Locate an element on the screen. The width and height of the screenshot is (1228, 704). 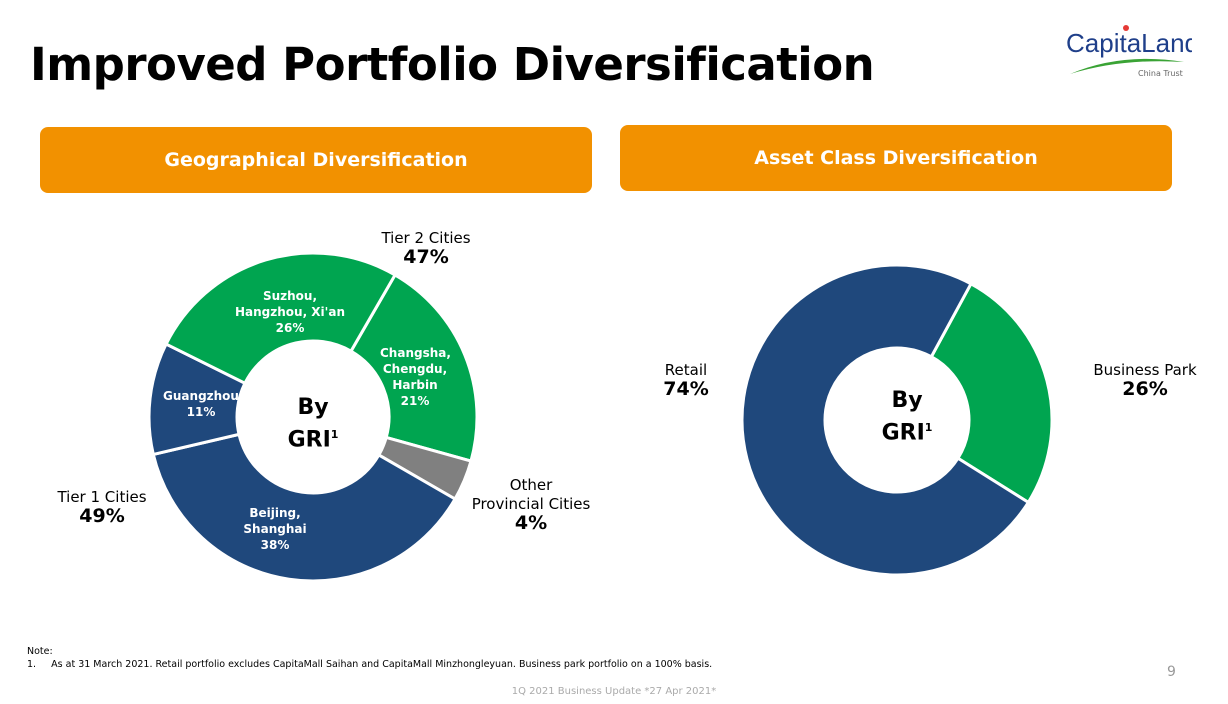
slice-suzhou-hangzhou-xi-an is located at coordinates (281, 318).